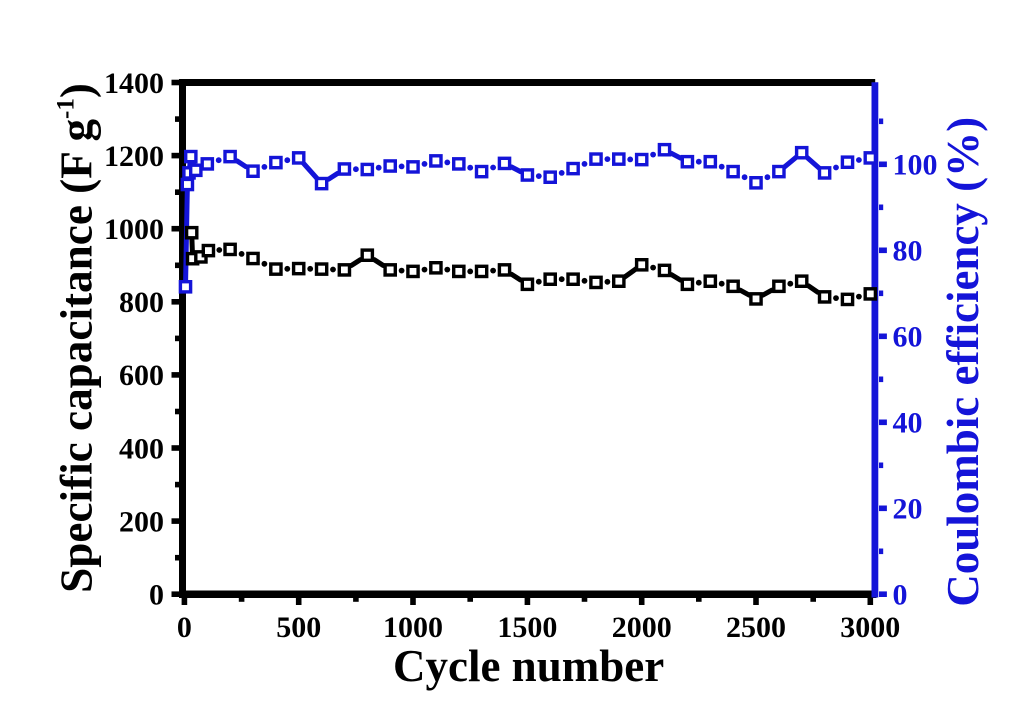  What do you see at coordinates (134, 83) in the screenshot?
I see `svg-text: 1400` at bounding box center [134, 83].